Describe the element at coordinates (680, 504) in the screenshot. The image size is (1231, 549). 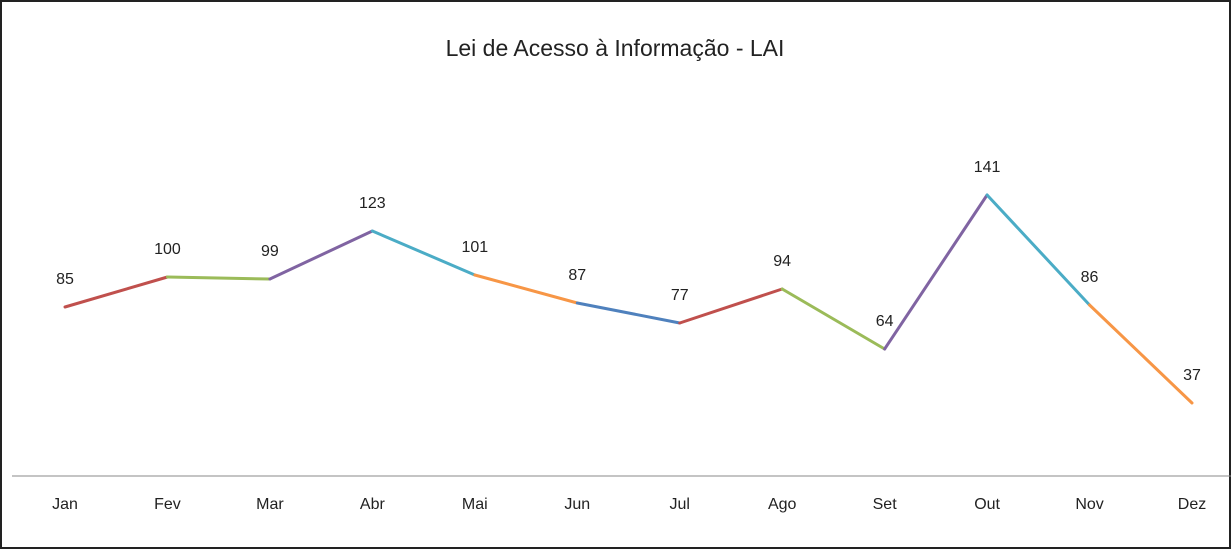
I see `x-tick-label: Jul` at that location.